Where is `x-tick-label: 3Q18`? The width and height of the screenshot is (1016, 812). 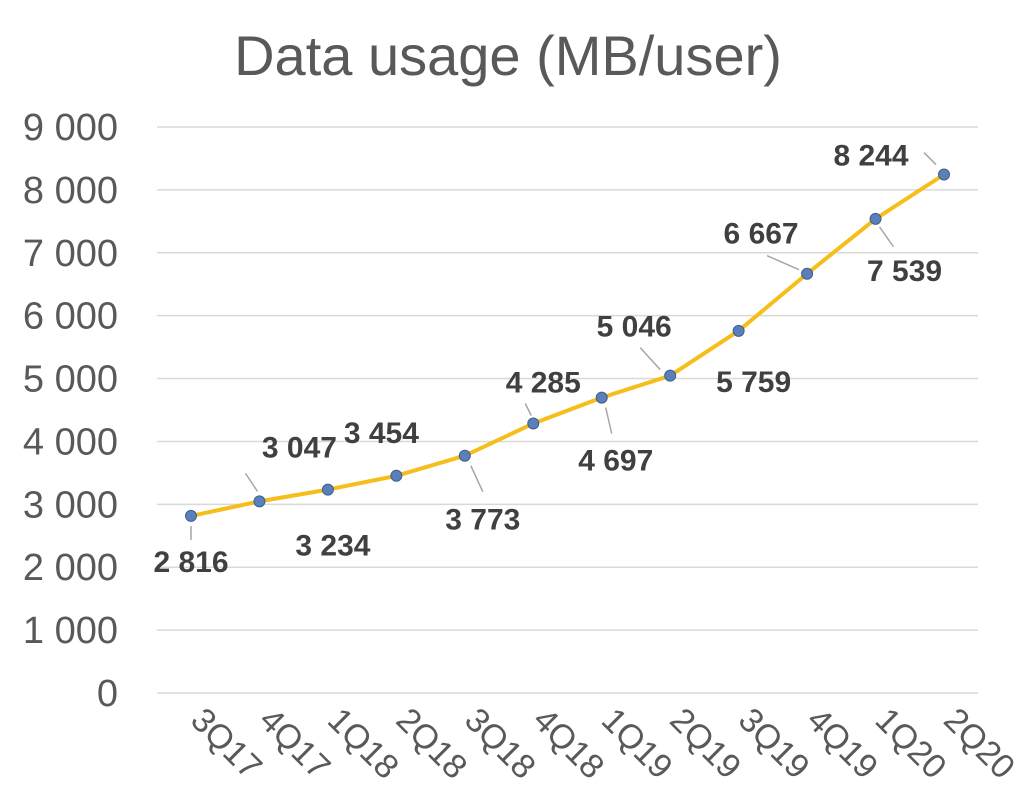 x-tick-label: 3Q18 is located at coordinates (500, 744).